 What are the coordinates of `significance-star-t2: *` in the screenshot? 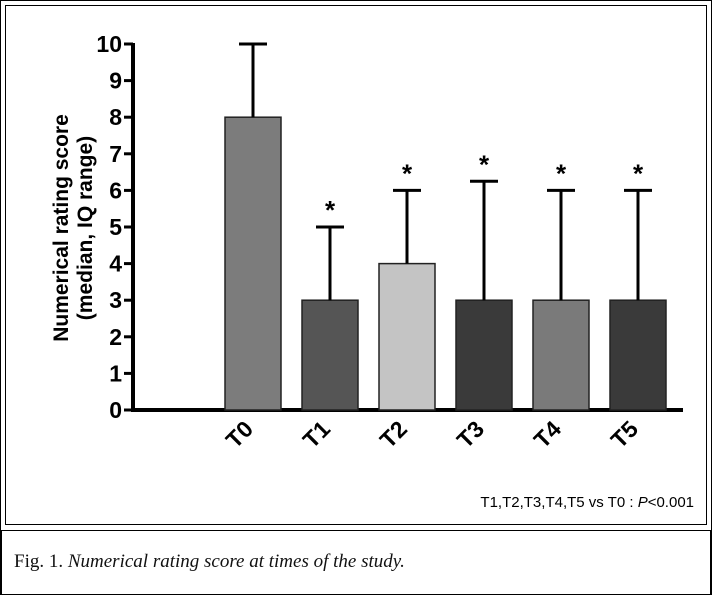 It's located at (407, 173).